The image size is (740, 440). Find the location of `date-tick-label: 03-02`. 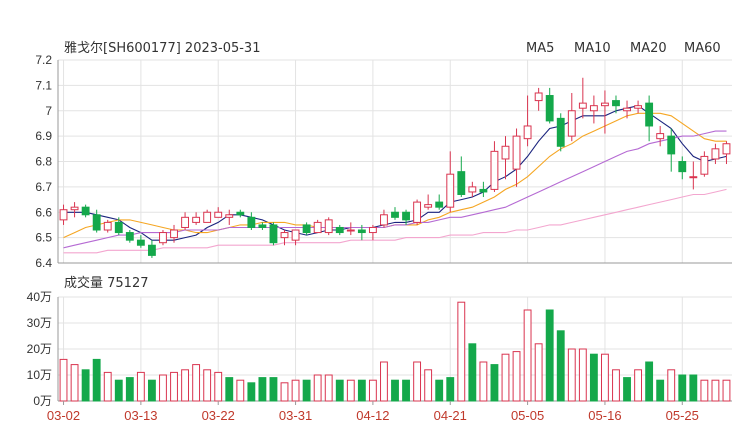

date-tick-label: 03-02 is located at coordinates (63, 415).